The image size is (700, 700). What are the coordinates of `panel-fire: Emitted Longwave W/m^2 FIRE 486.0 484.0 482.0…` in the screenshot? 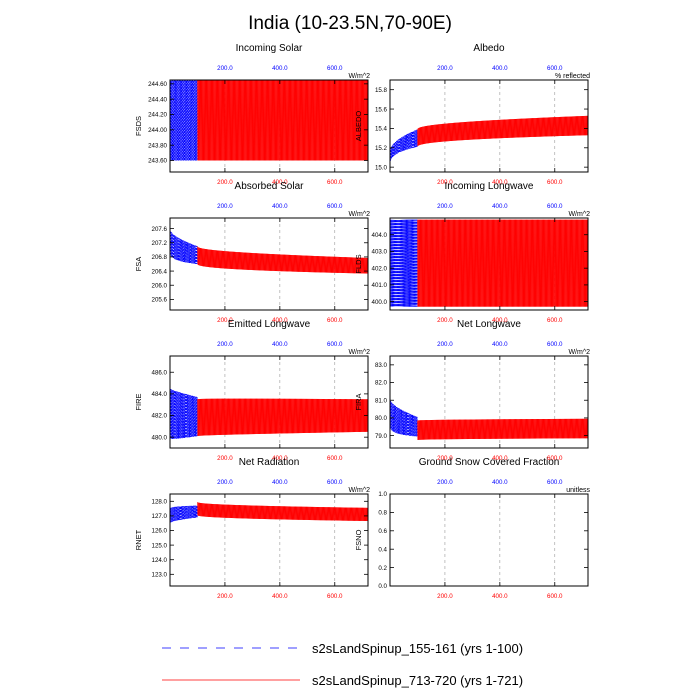 It's located at (252, 390).